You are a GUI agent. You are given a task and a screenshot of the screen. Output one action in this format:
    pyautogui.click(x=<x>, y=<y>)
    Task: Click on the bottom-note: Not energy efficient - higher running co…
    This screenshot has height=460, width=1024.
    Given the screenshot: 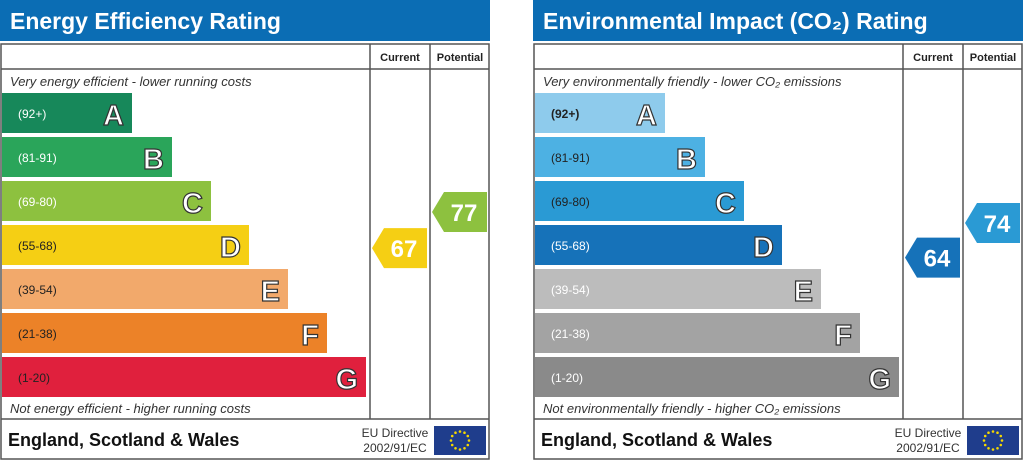 What is the action you would take?
    pyautogui.click(x=130, y=408)
    